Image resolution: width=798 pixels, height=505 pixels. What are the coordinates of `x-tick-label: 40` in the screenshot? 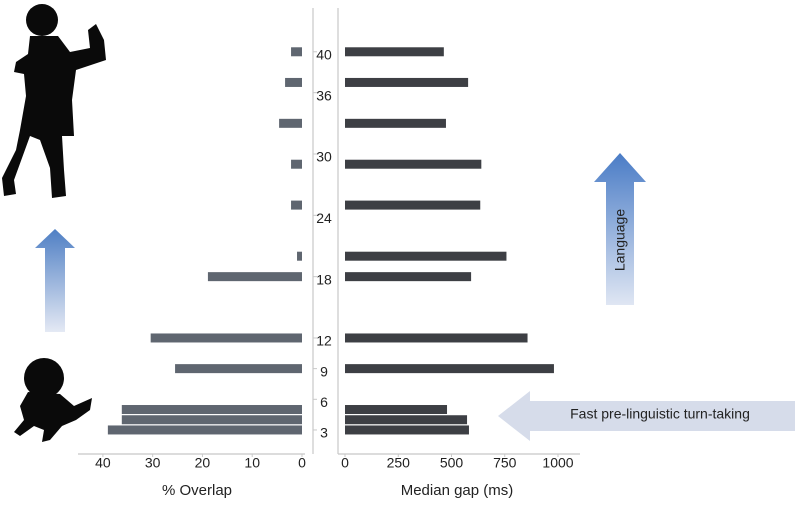 It's located at (103, 463).